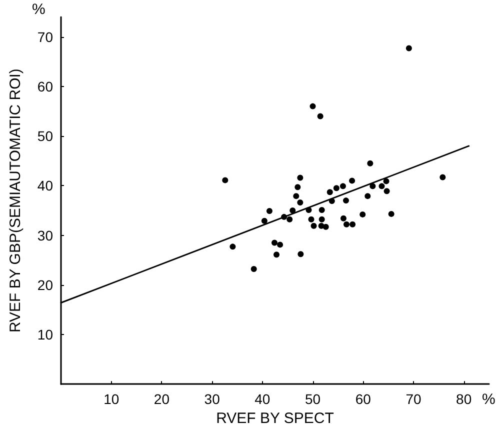  I want to click on x-tick-label: 50, so click(312, 399).